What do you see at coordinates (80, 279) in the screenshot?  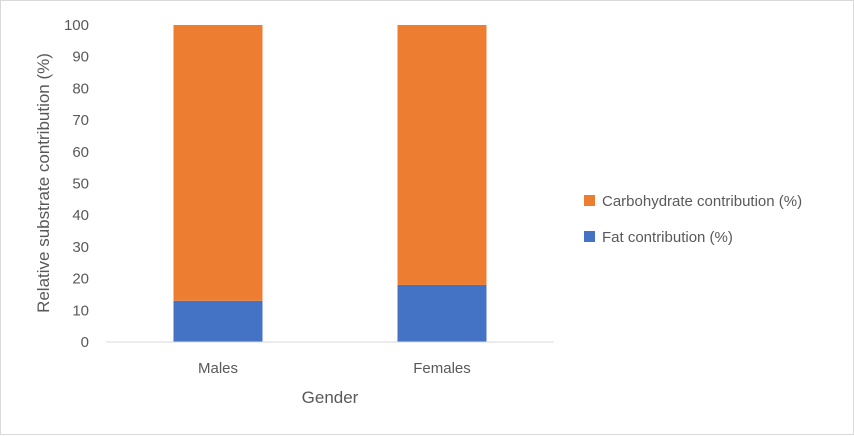 I see `y-tick-label: 20` at bounding box center [80, 279].